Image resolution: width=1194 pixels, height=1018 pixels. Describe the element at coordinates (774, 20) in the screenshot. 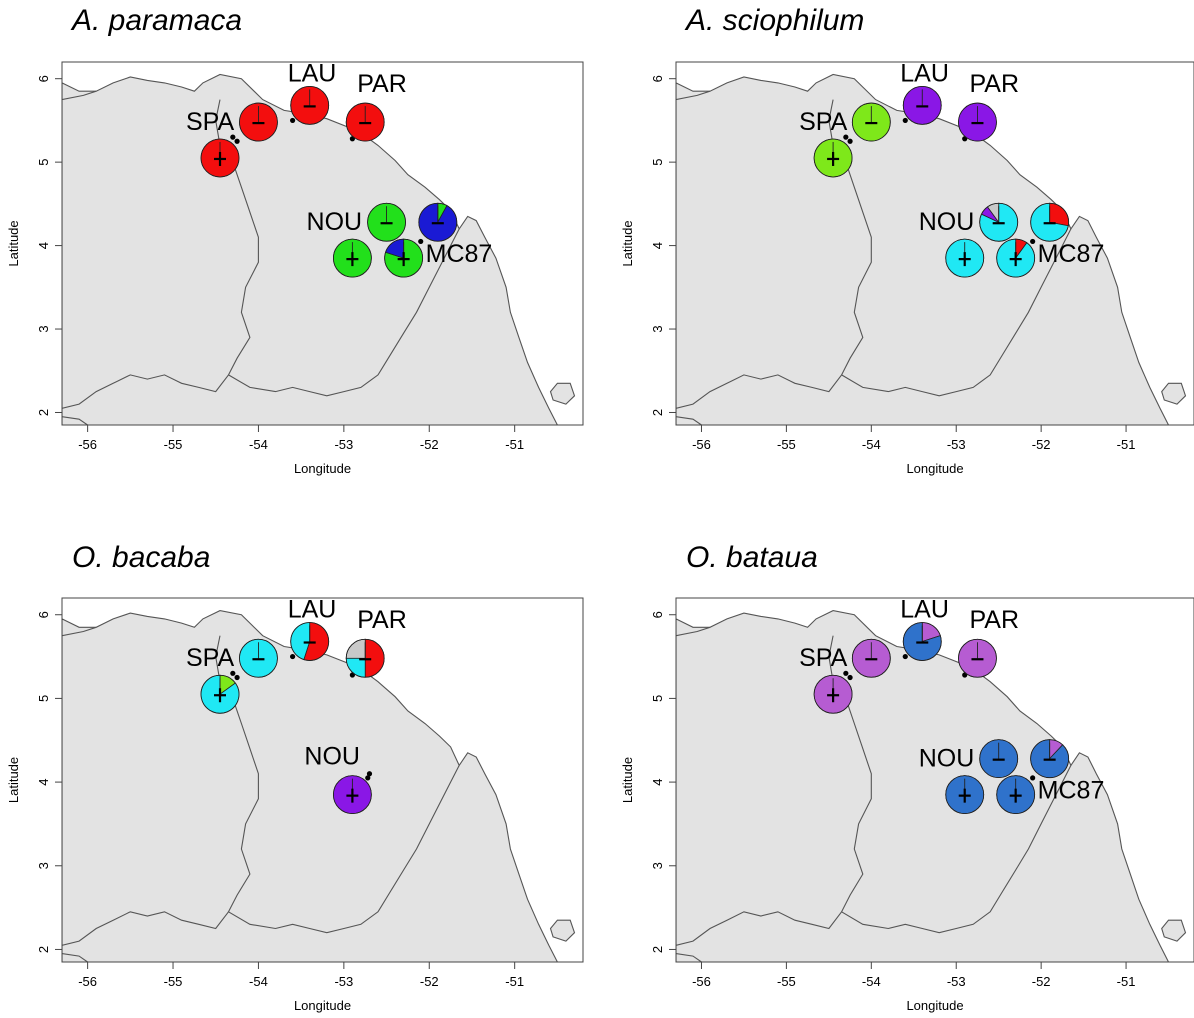

I see `panel-title: A. sciophilum` at that location.